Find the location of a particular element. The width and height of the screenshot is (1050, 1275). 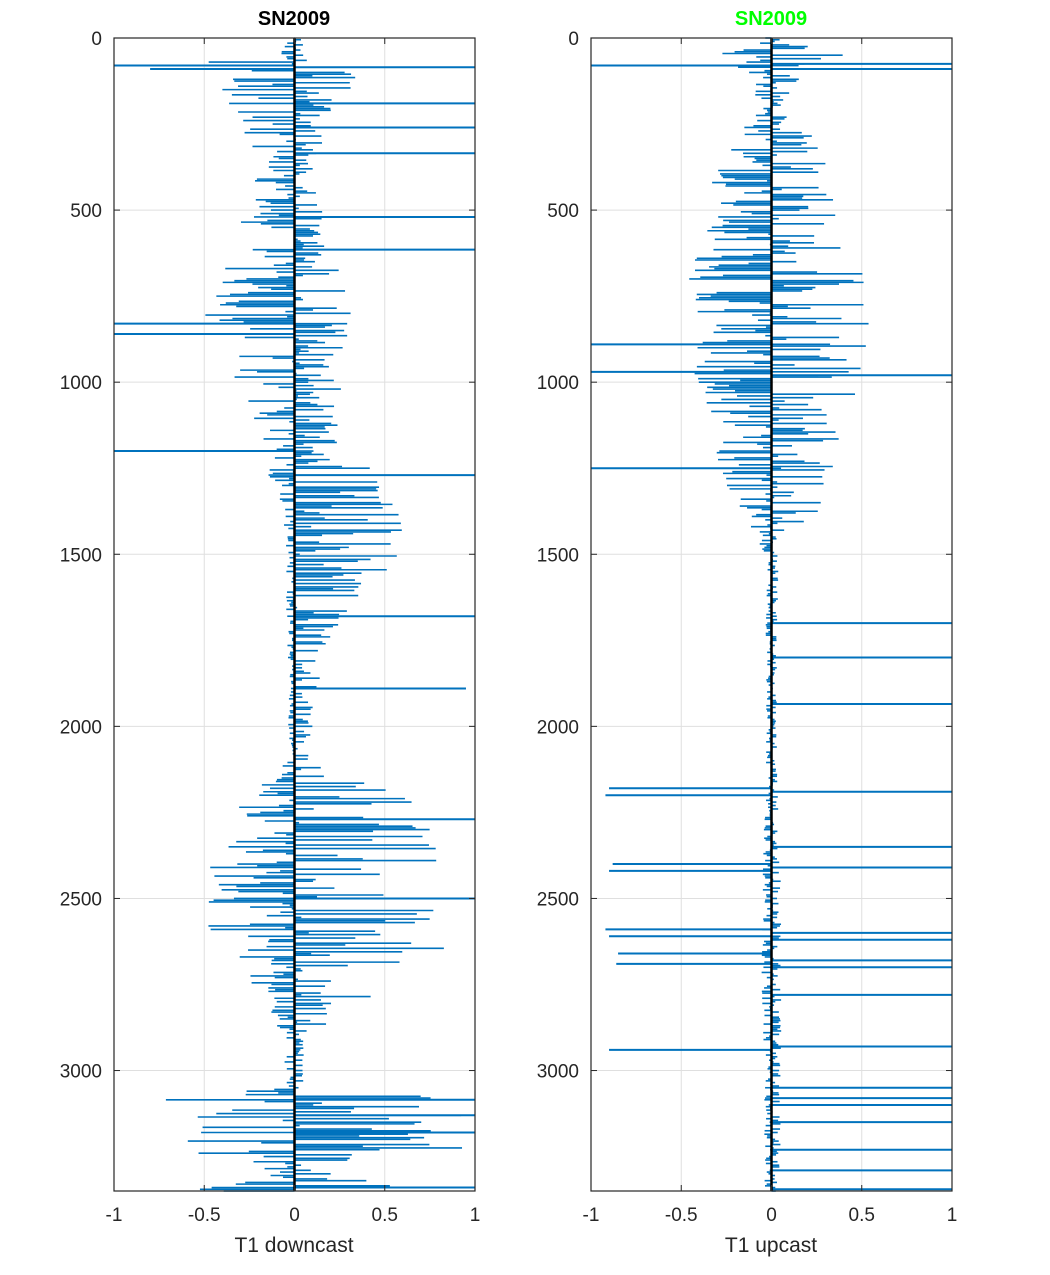

upcast-title: SN2009 is located at coordinates (771, 19).